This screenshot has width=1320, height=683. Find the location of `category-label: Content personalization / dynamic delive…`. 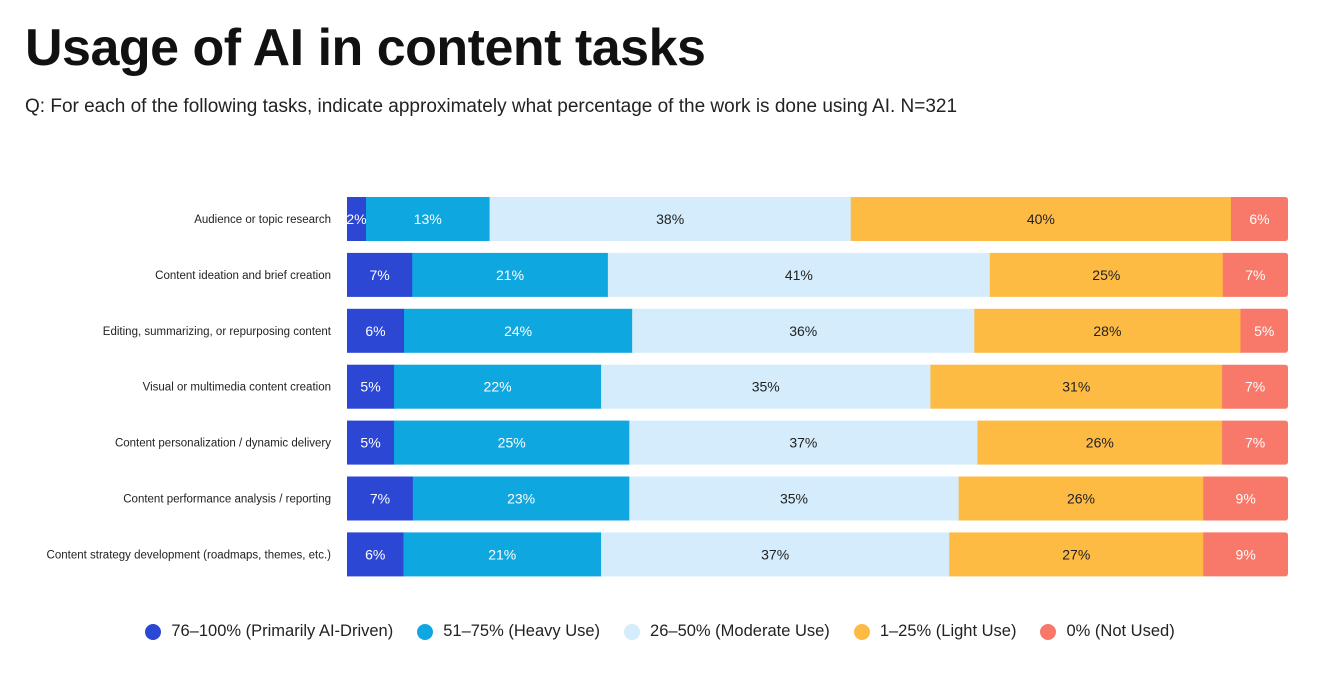

category-label: Content personalization / dynamic delive… is located at coordinates (223, 444).